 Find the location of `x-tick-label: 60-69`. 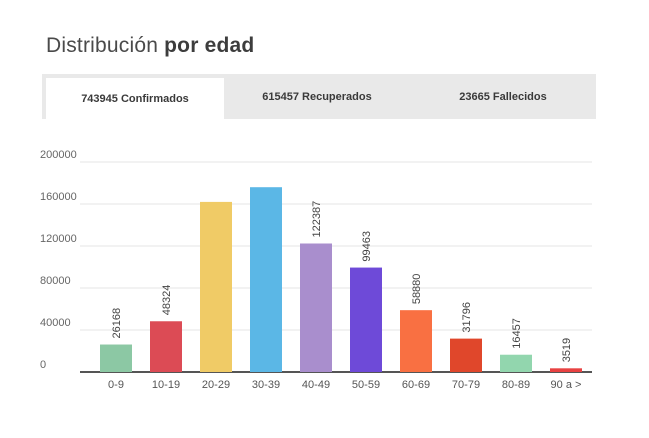

x-tick-label: 60-69 is located at coordinates (416, 385).